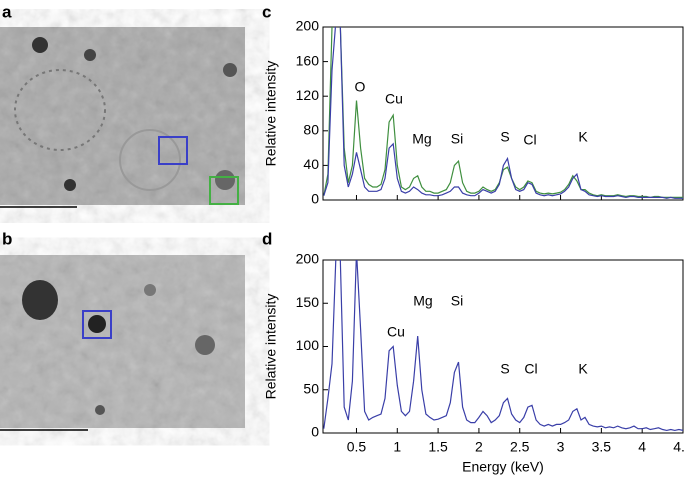 The image size is (685, 478). Describe the element at coordinates (308, 60) in the screenshot. I see `y-tick-label: 160` at that location.